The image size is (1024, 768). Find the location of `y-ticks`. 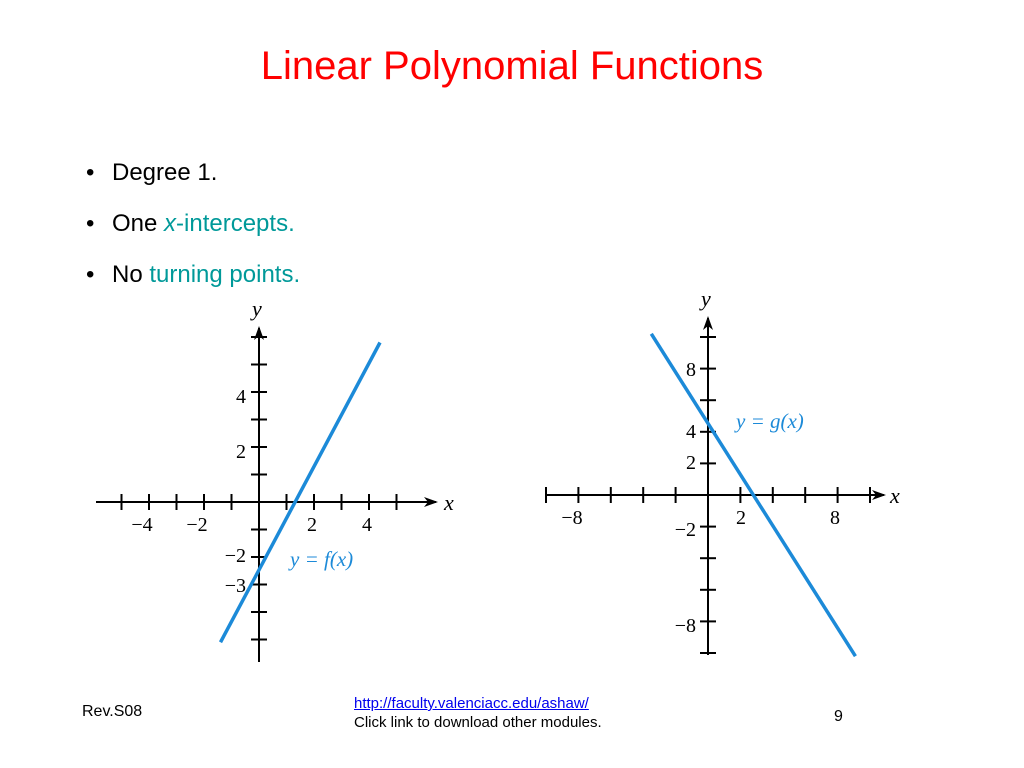

y-ticks is located at coordinates (708, 495).